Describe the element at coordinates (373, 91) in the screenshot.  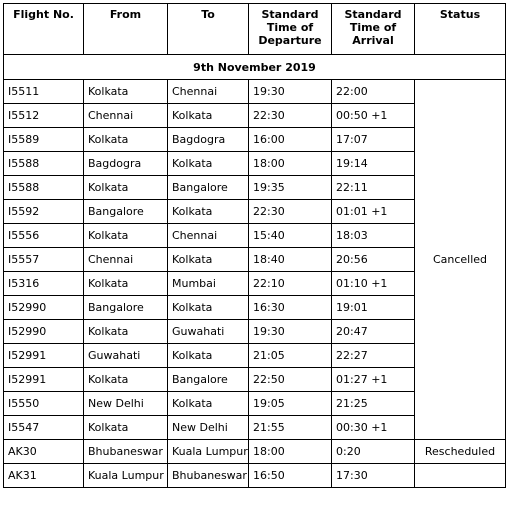
I see `arrival-cell: 22:00` at that location.